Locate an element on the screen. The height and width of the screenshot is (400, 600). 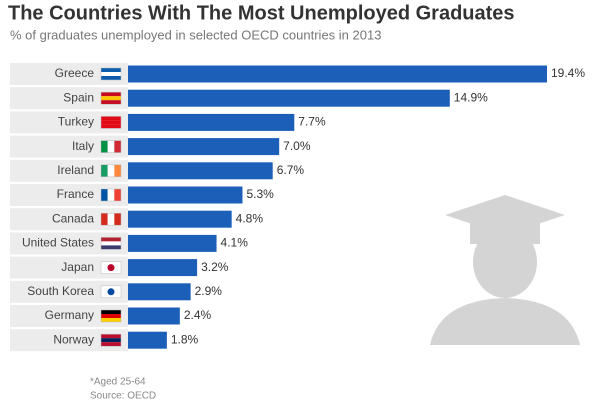
value-label: 1.8% is located at coordinates (185, 339).